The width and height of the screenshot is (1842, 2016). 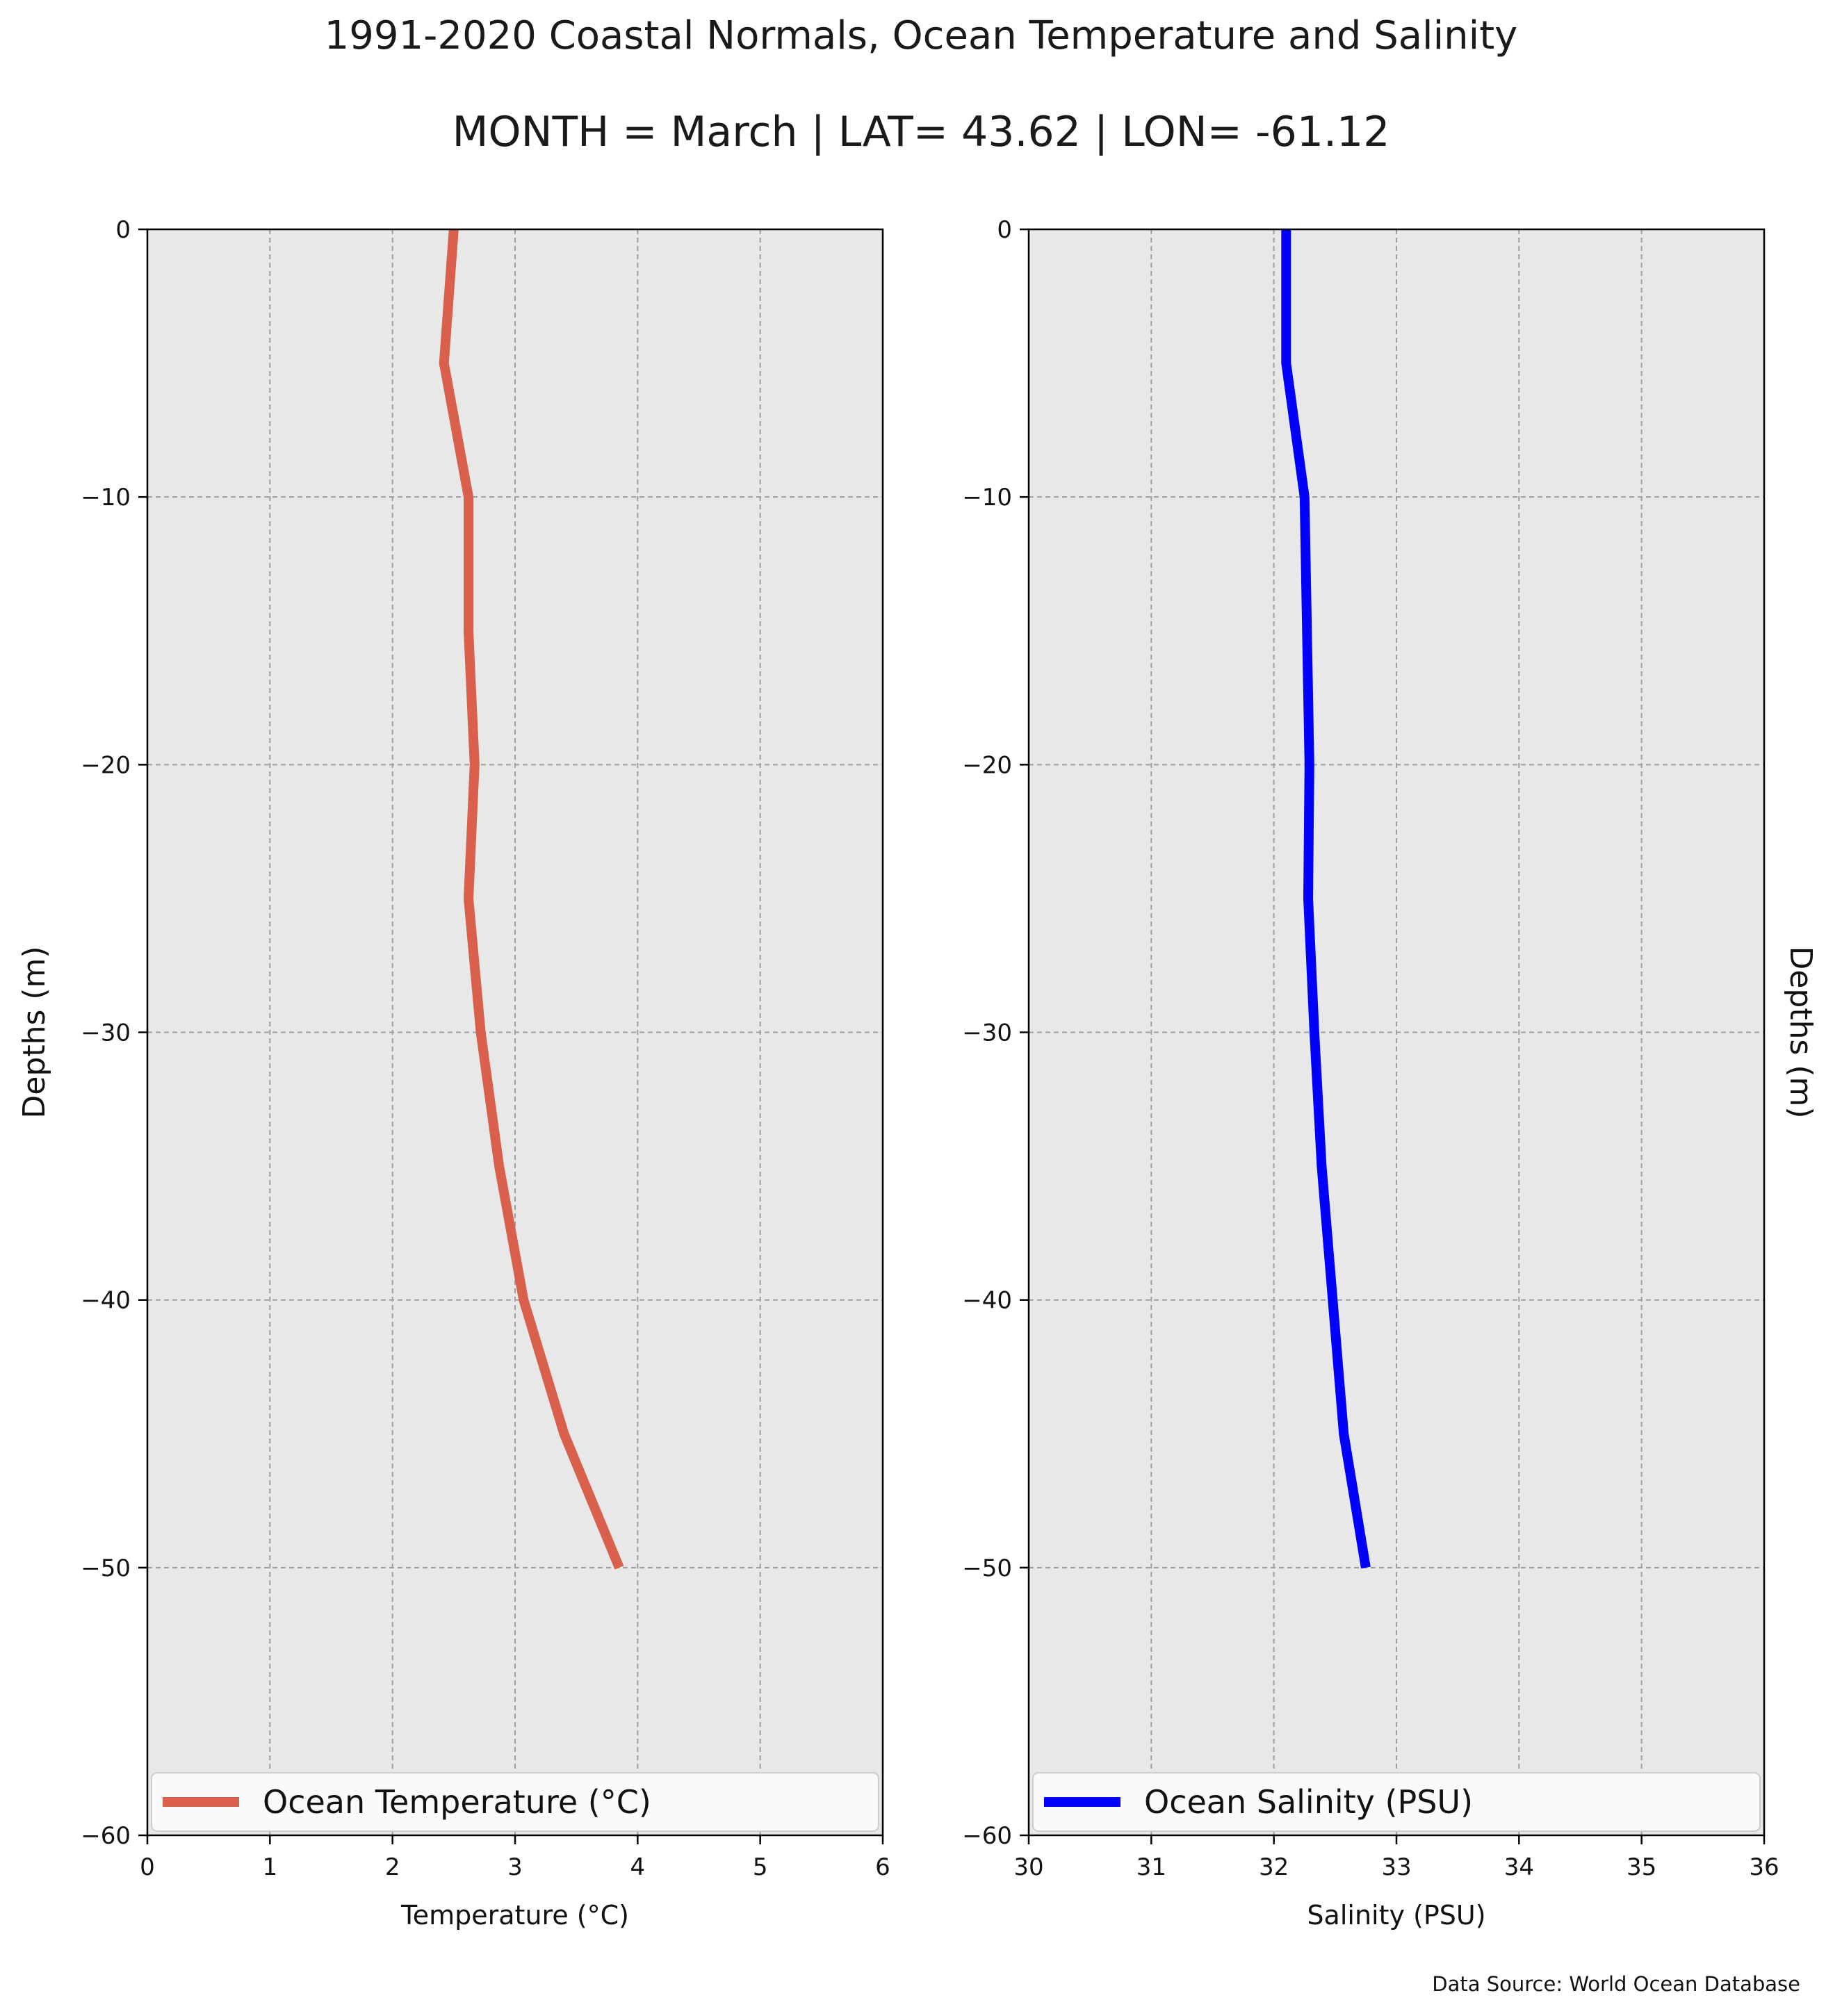 What do you see at coordinates (106, 1569) in the screenshot?
I see `temperature-y-tick-label: −50` at bounding box center [106, 1569].